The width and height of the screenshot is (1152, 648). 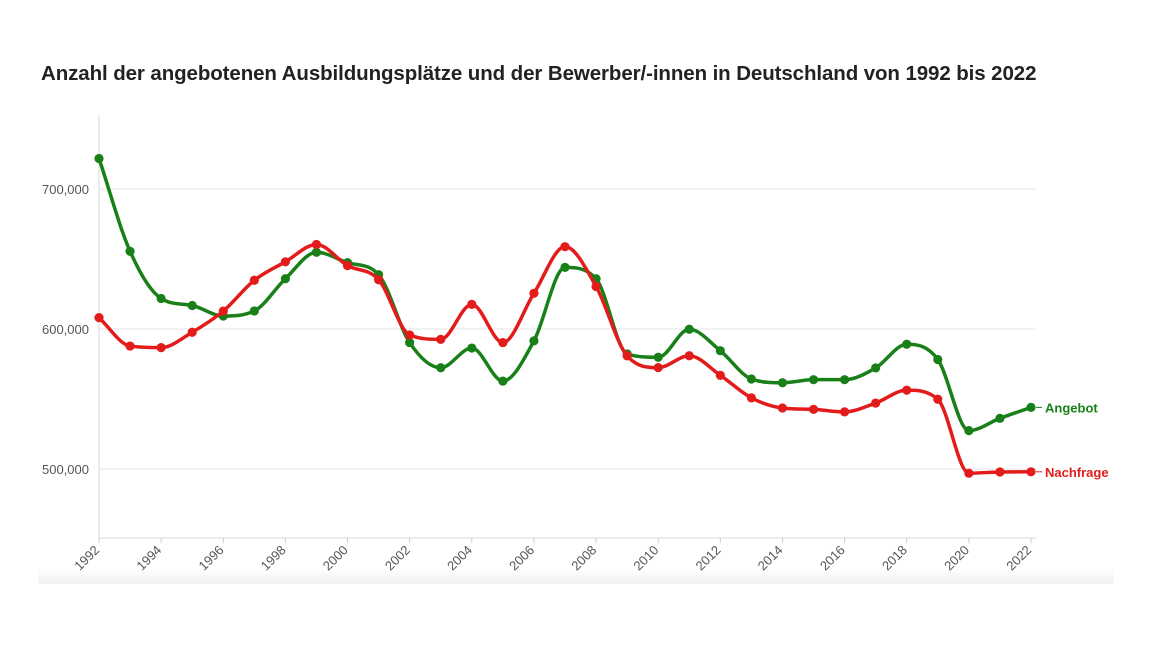 What do you see at coordinates (1071, 407) in the screenshot?
I see `series-label-angebot: Angebot` at bounding box center [1071, 407].